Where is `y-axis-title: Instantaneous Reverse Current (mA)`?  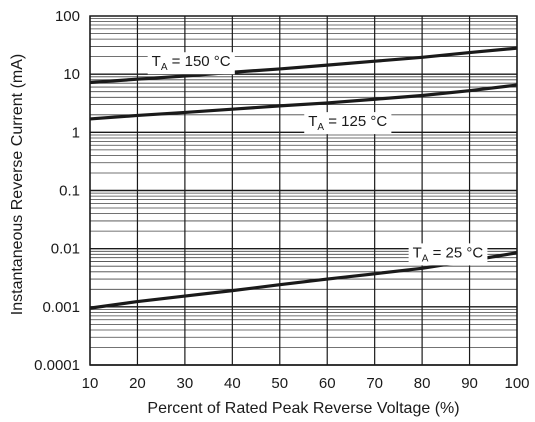
y-axis-title: Instantaneous Reverse Current (mA) is located at coordinates (17, 184).